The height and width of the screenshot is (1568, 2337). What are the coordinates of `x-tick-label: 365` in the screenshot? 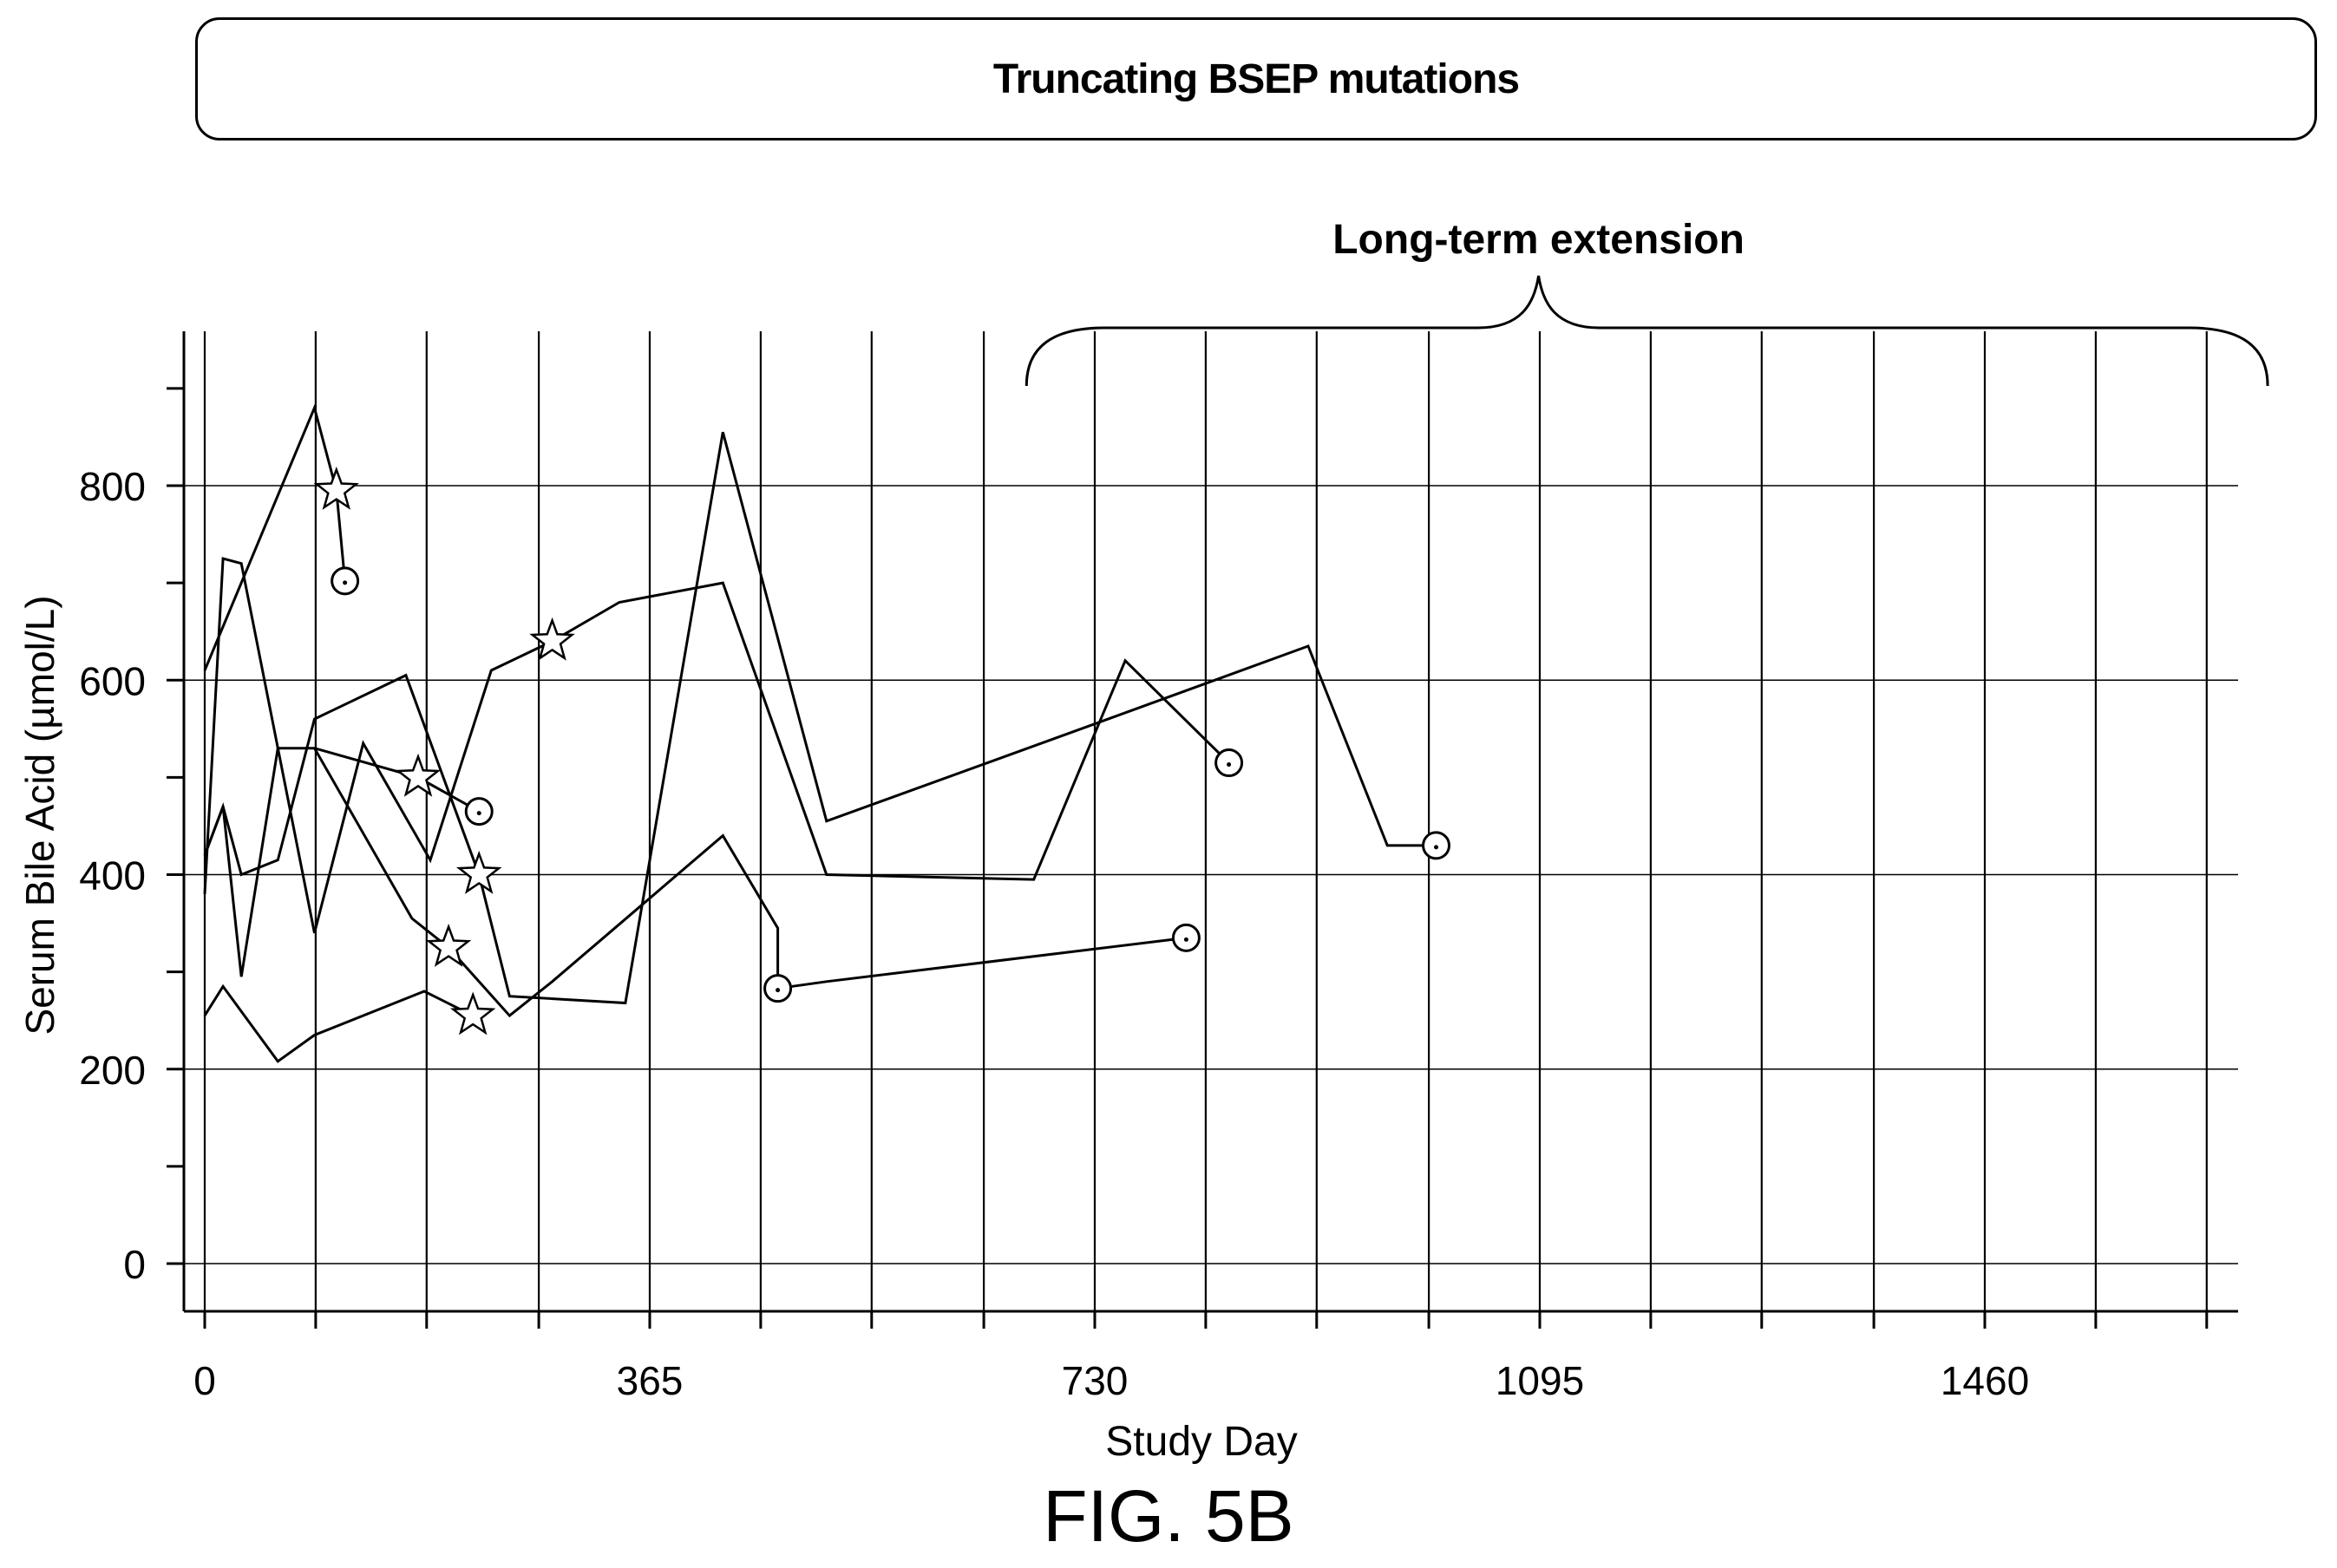 It's located at (650, 1380).